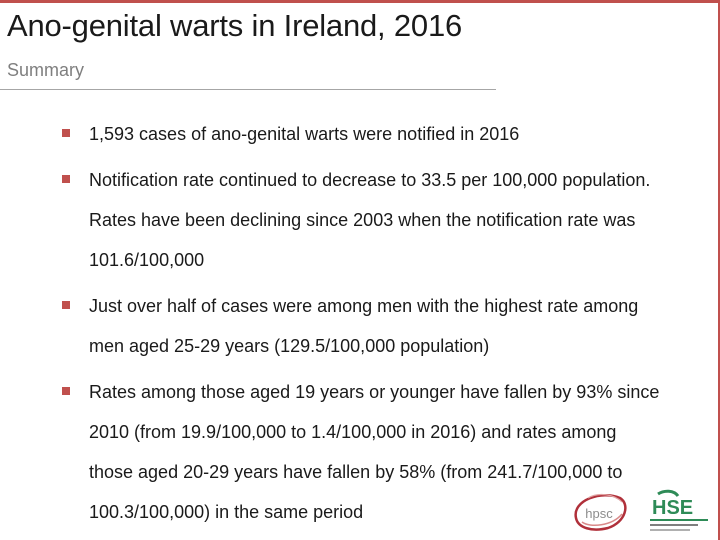 The width and height of the screenshot is (720, 540). I want to click on hpsc-logo: hpsc, so click(599, 510).